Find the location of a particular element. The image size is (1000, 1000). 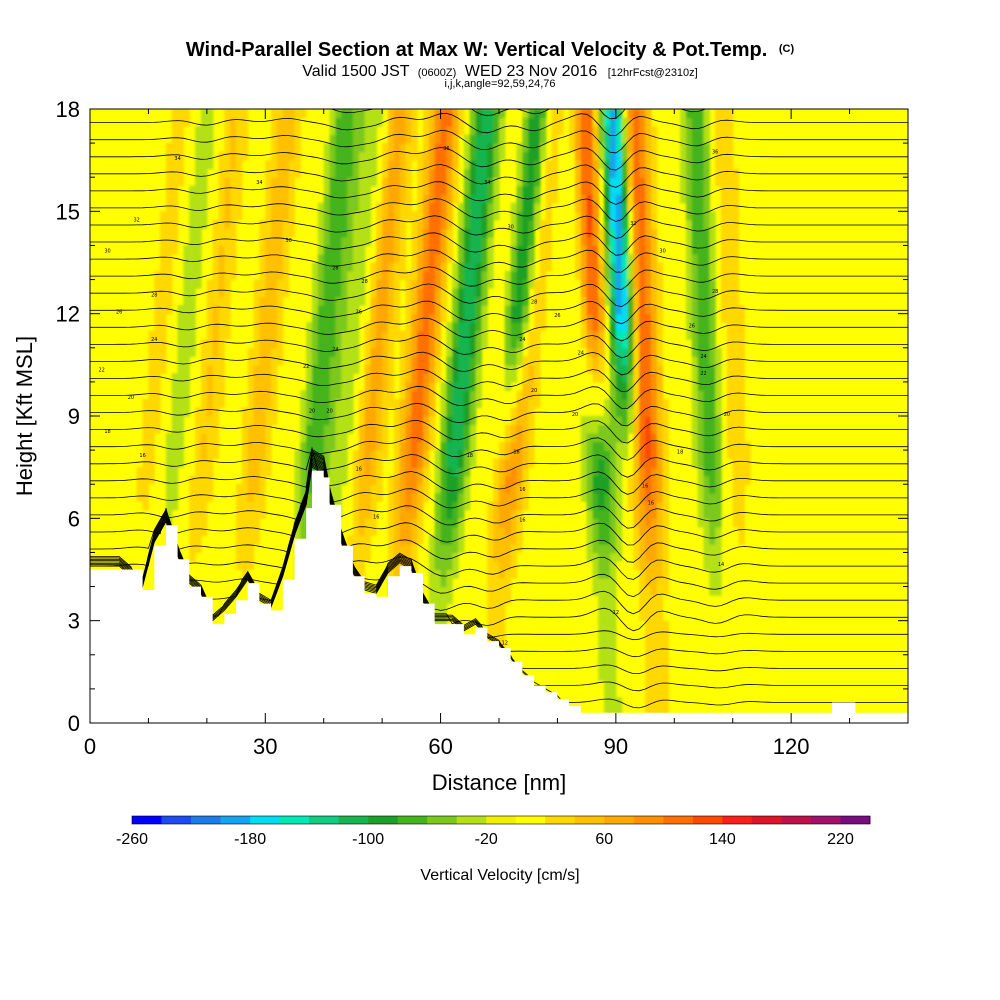

forecast-info: [12hrFcst@2310z] is located at coordinates (653, 73).